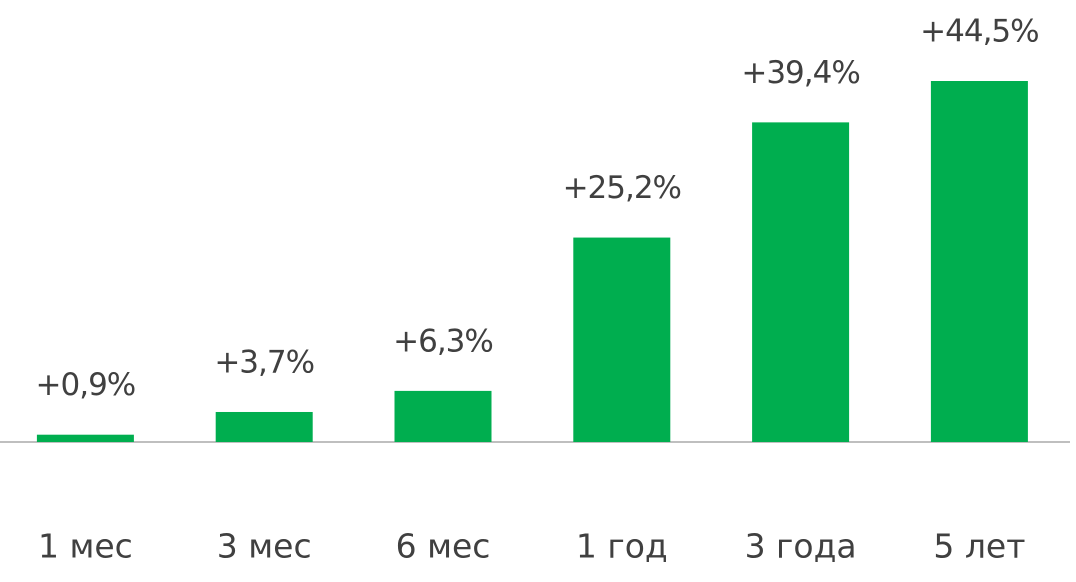 This screenshot has width=1076, height=582. Describe the element at coordinates (622, 546) in the screenshot. I see `x-tick-label: 1 год` at that location.